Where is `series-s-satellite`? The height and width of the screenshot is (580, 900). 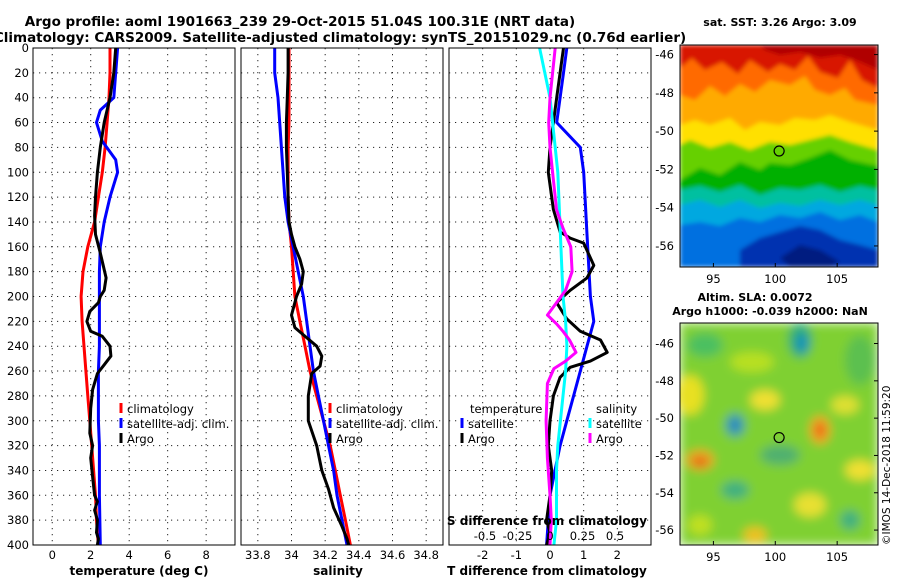 series-s-satellite is located at coordinates (553, 296).